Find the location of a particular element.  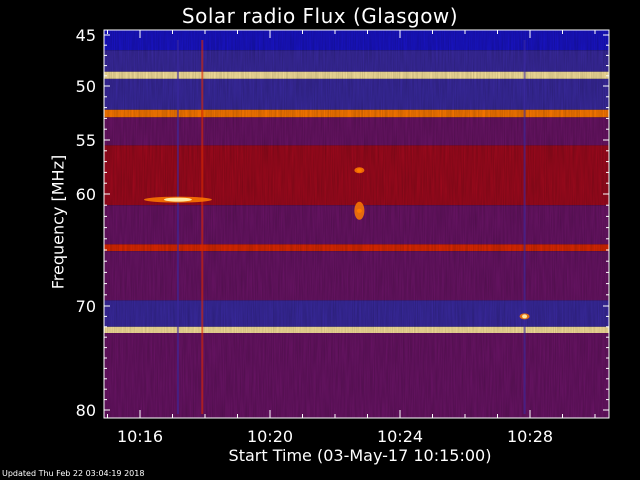

y-tick-label-3: 60 is located at coordinates (86, 194).